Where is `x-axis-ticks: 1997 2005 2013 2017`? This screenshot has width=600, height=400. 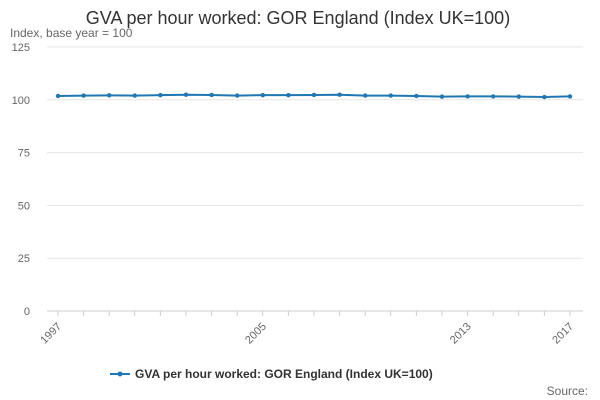
x-axis-ticks: 1997 2005 2013 2017 is located at coordinates (307, 328).